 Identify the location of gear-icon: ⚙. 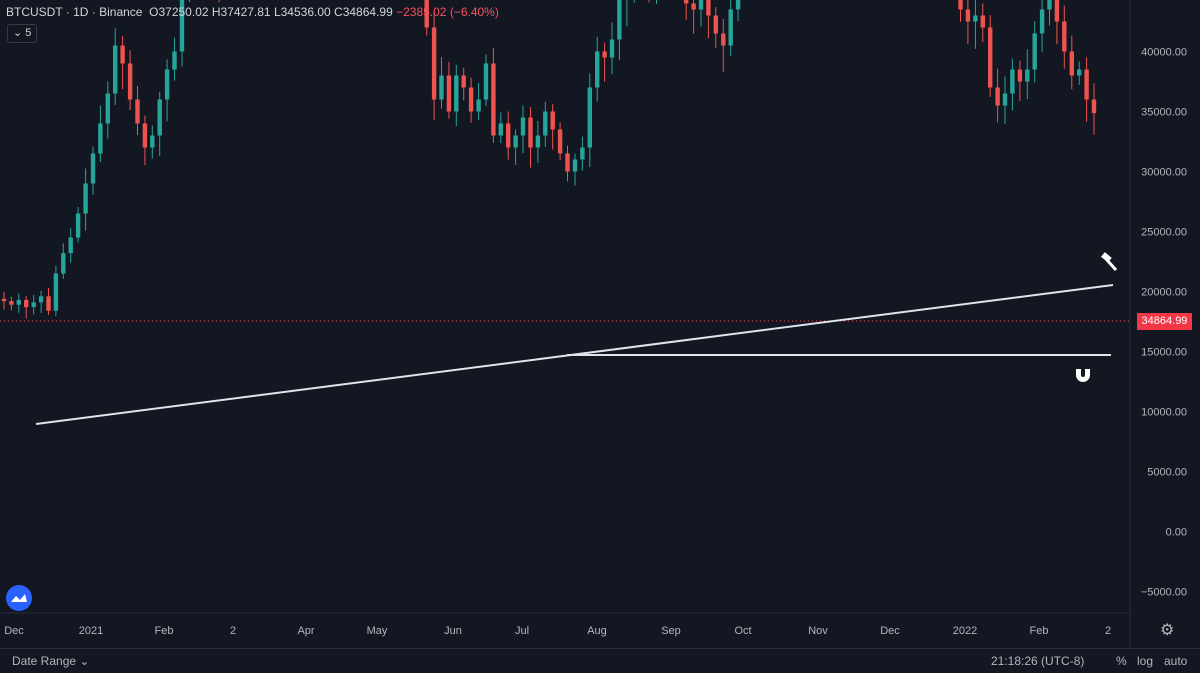
(1167, 630).